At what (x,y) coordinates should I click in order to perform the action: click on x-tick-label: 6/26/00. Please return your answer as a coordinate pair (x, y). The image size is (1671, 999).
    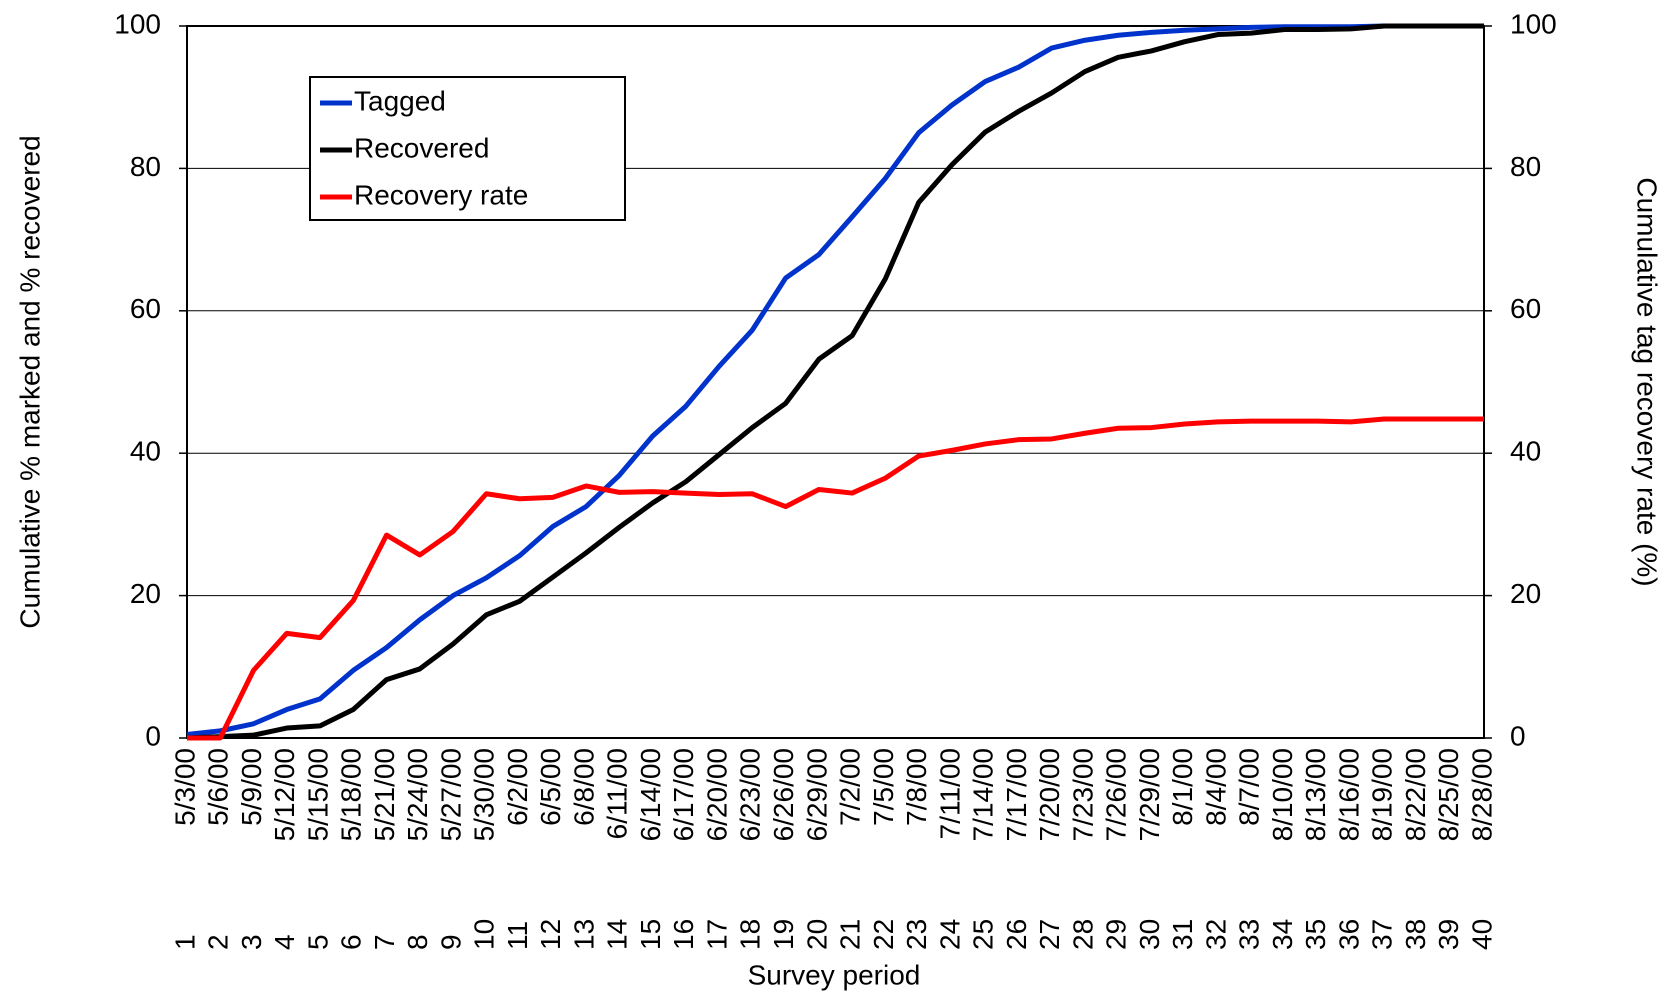
    Looking at the image, I should click on (783, 794).